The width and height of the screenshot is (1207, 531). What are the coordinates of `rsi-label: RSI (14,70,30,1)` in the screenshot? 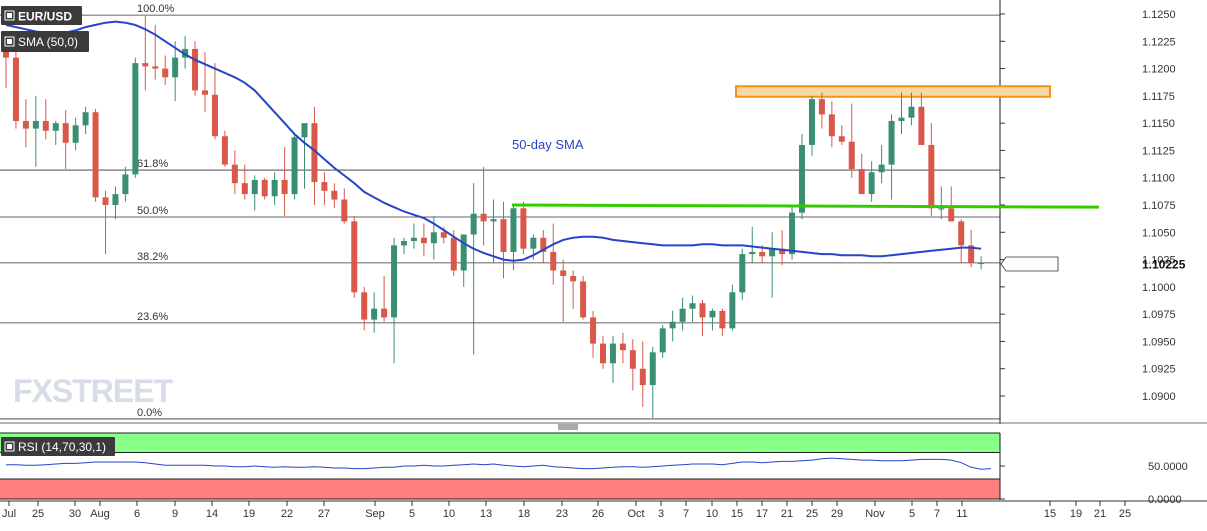 It's located at (58, 446).